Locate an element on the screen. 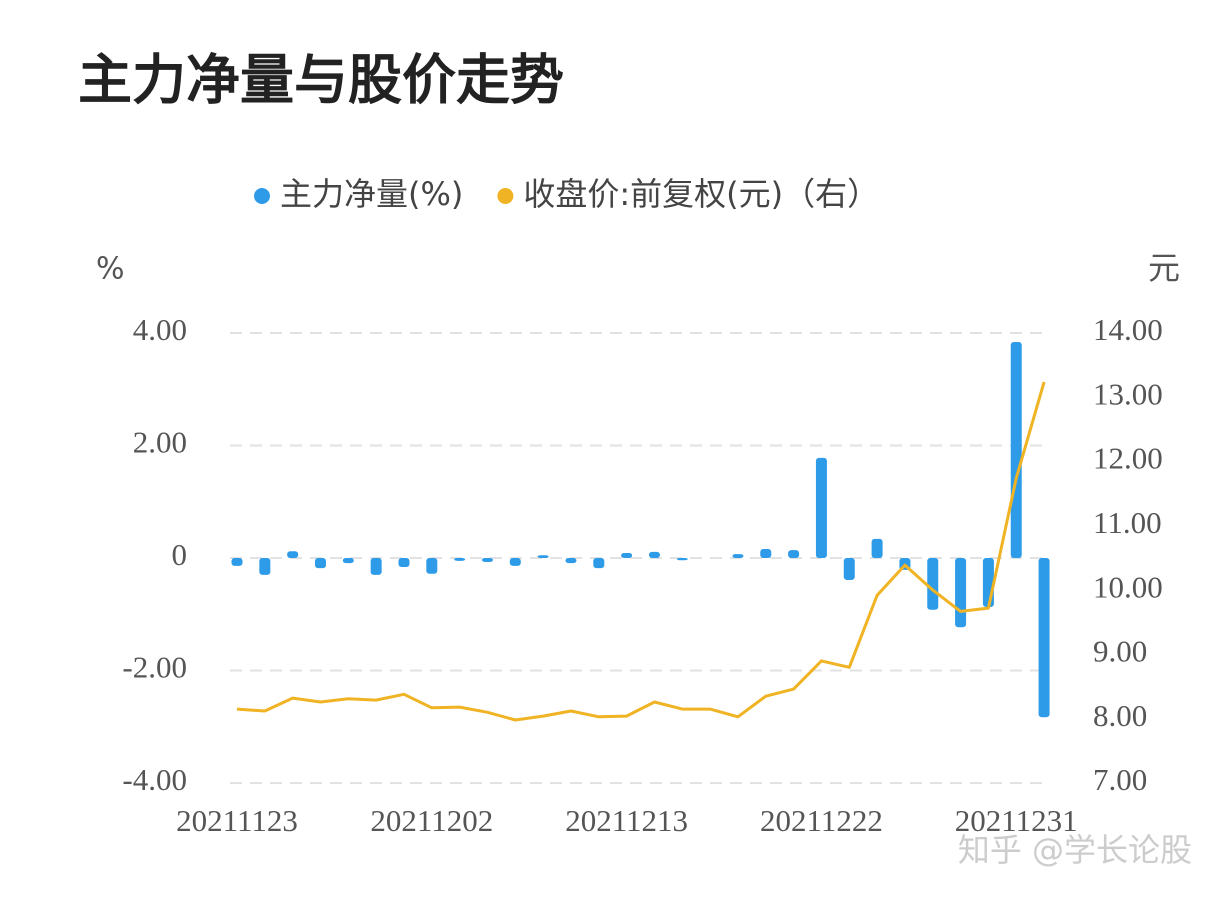 This screenshot has height=901, width=1224. y2-tick-label: 11.00 is located at coordinates (1127, 522).